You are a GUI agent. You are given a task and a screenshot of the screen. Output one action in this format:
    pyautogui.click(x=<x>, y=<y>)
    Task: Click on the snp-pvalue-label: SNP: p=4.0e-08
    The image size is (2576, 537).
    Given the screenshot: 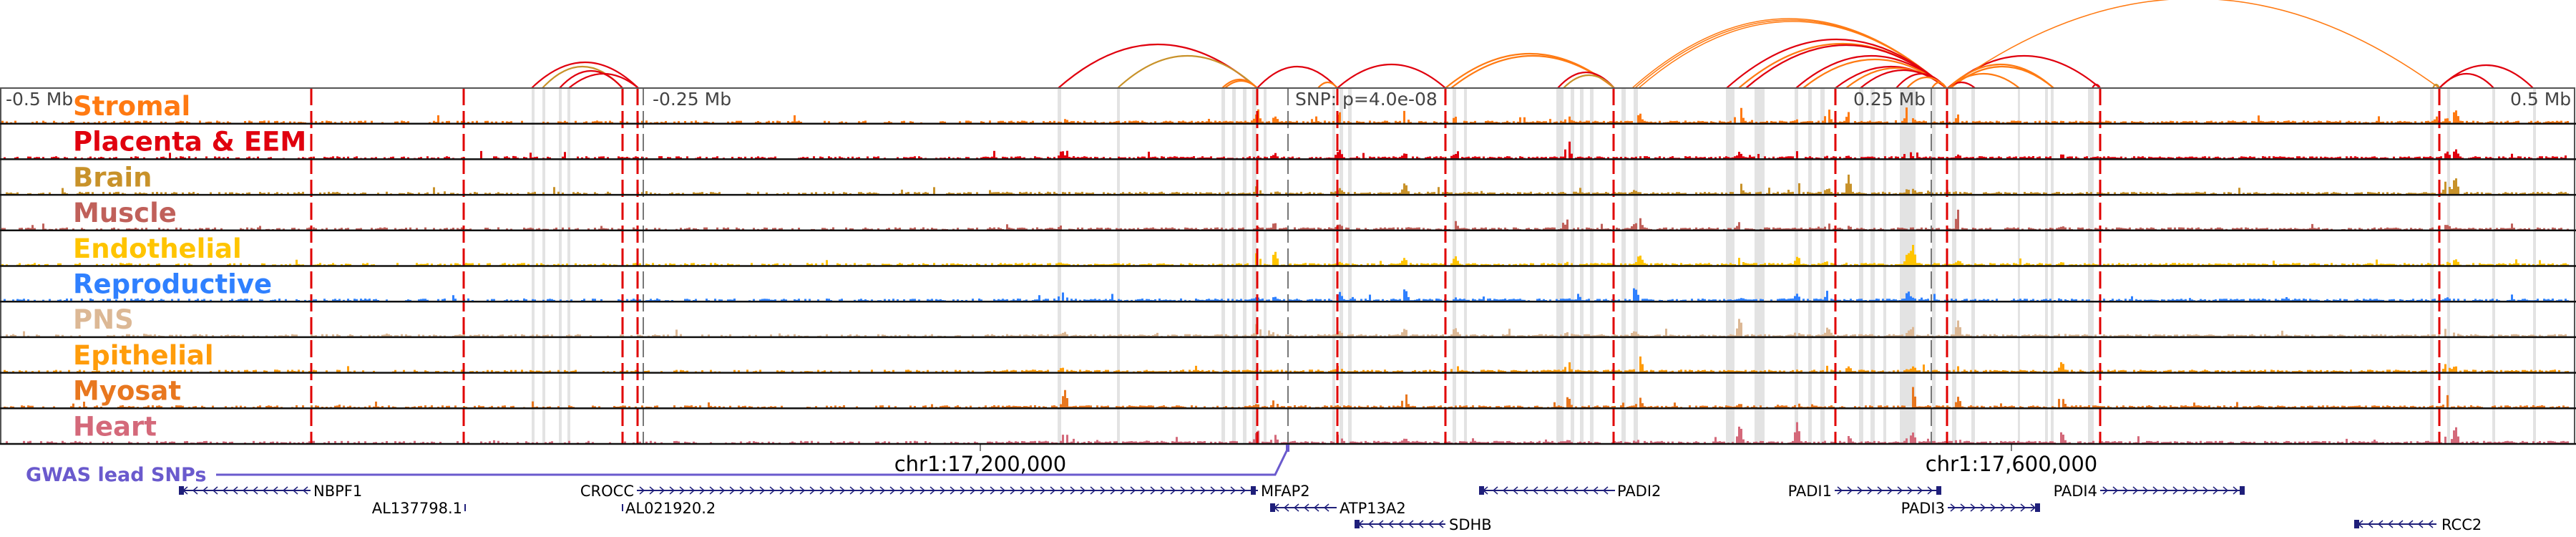 What is the action you would take?
    pyautogui.click(x=1366, y=99)
    